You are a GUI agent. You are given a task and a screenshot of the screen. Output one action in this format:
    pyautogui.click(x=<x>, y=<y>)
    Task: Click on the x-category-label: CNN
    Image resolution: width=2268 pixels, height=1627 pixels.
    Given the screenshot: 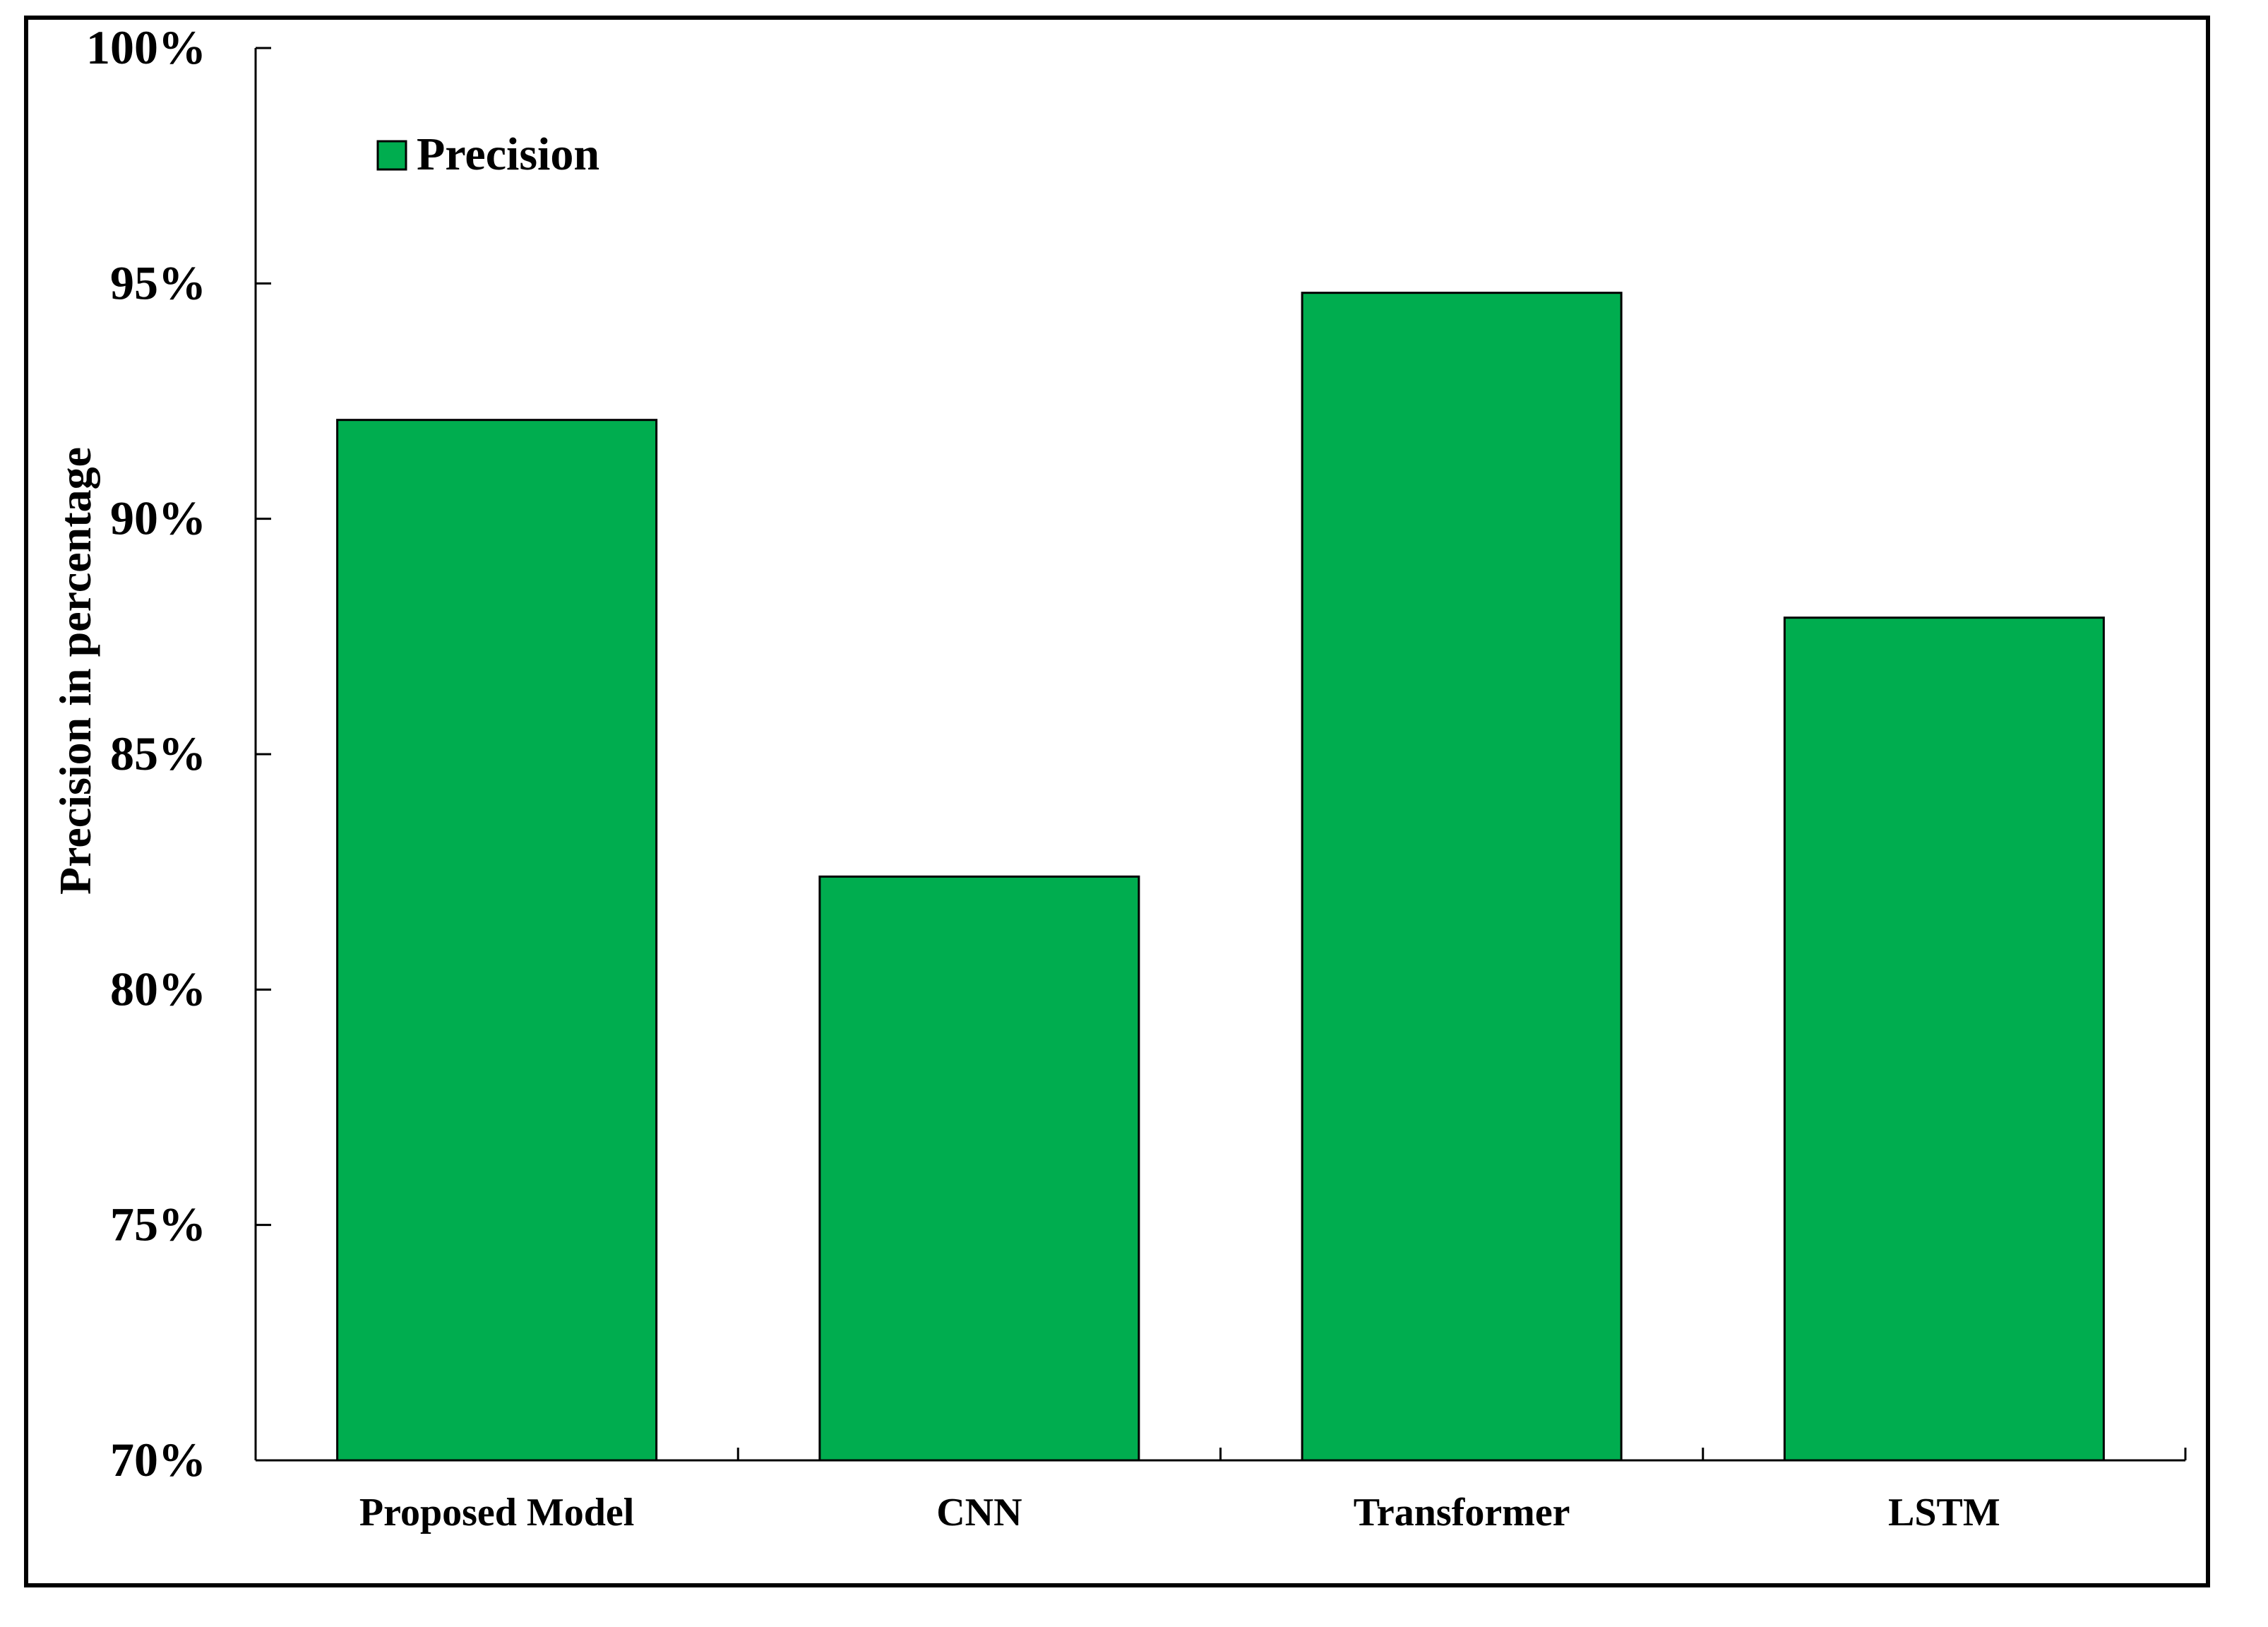 What is the action you would take?
    pyautogui.click(x=979, y=1512)
    